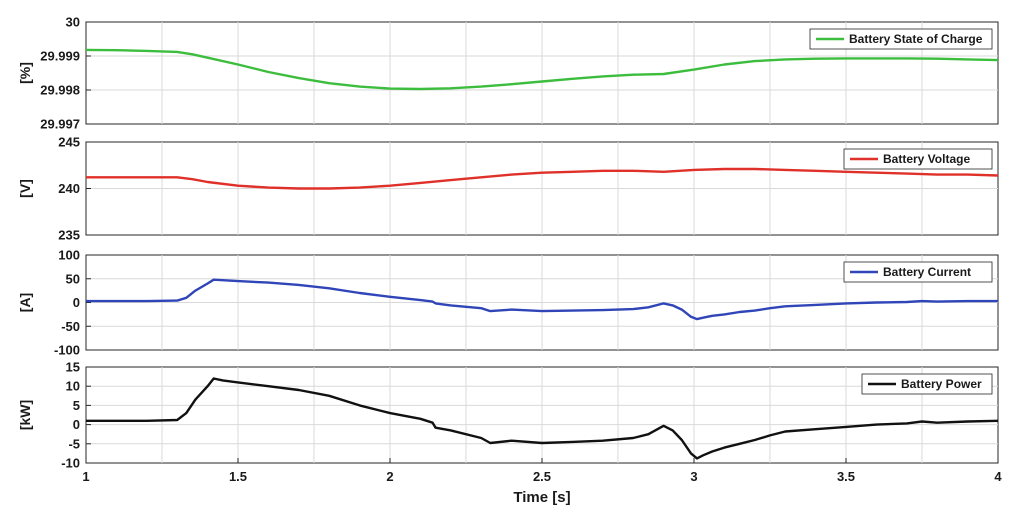 The image size is (1022, 523). I want to click on y-tick-label: -10, so click(70, 463).